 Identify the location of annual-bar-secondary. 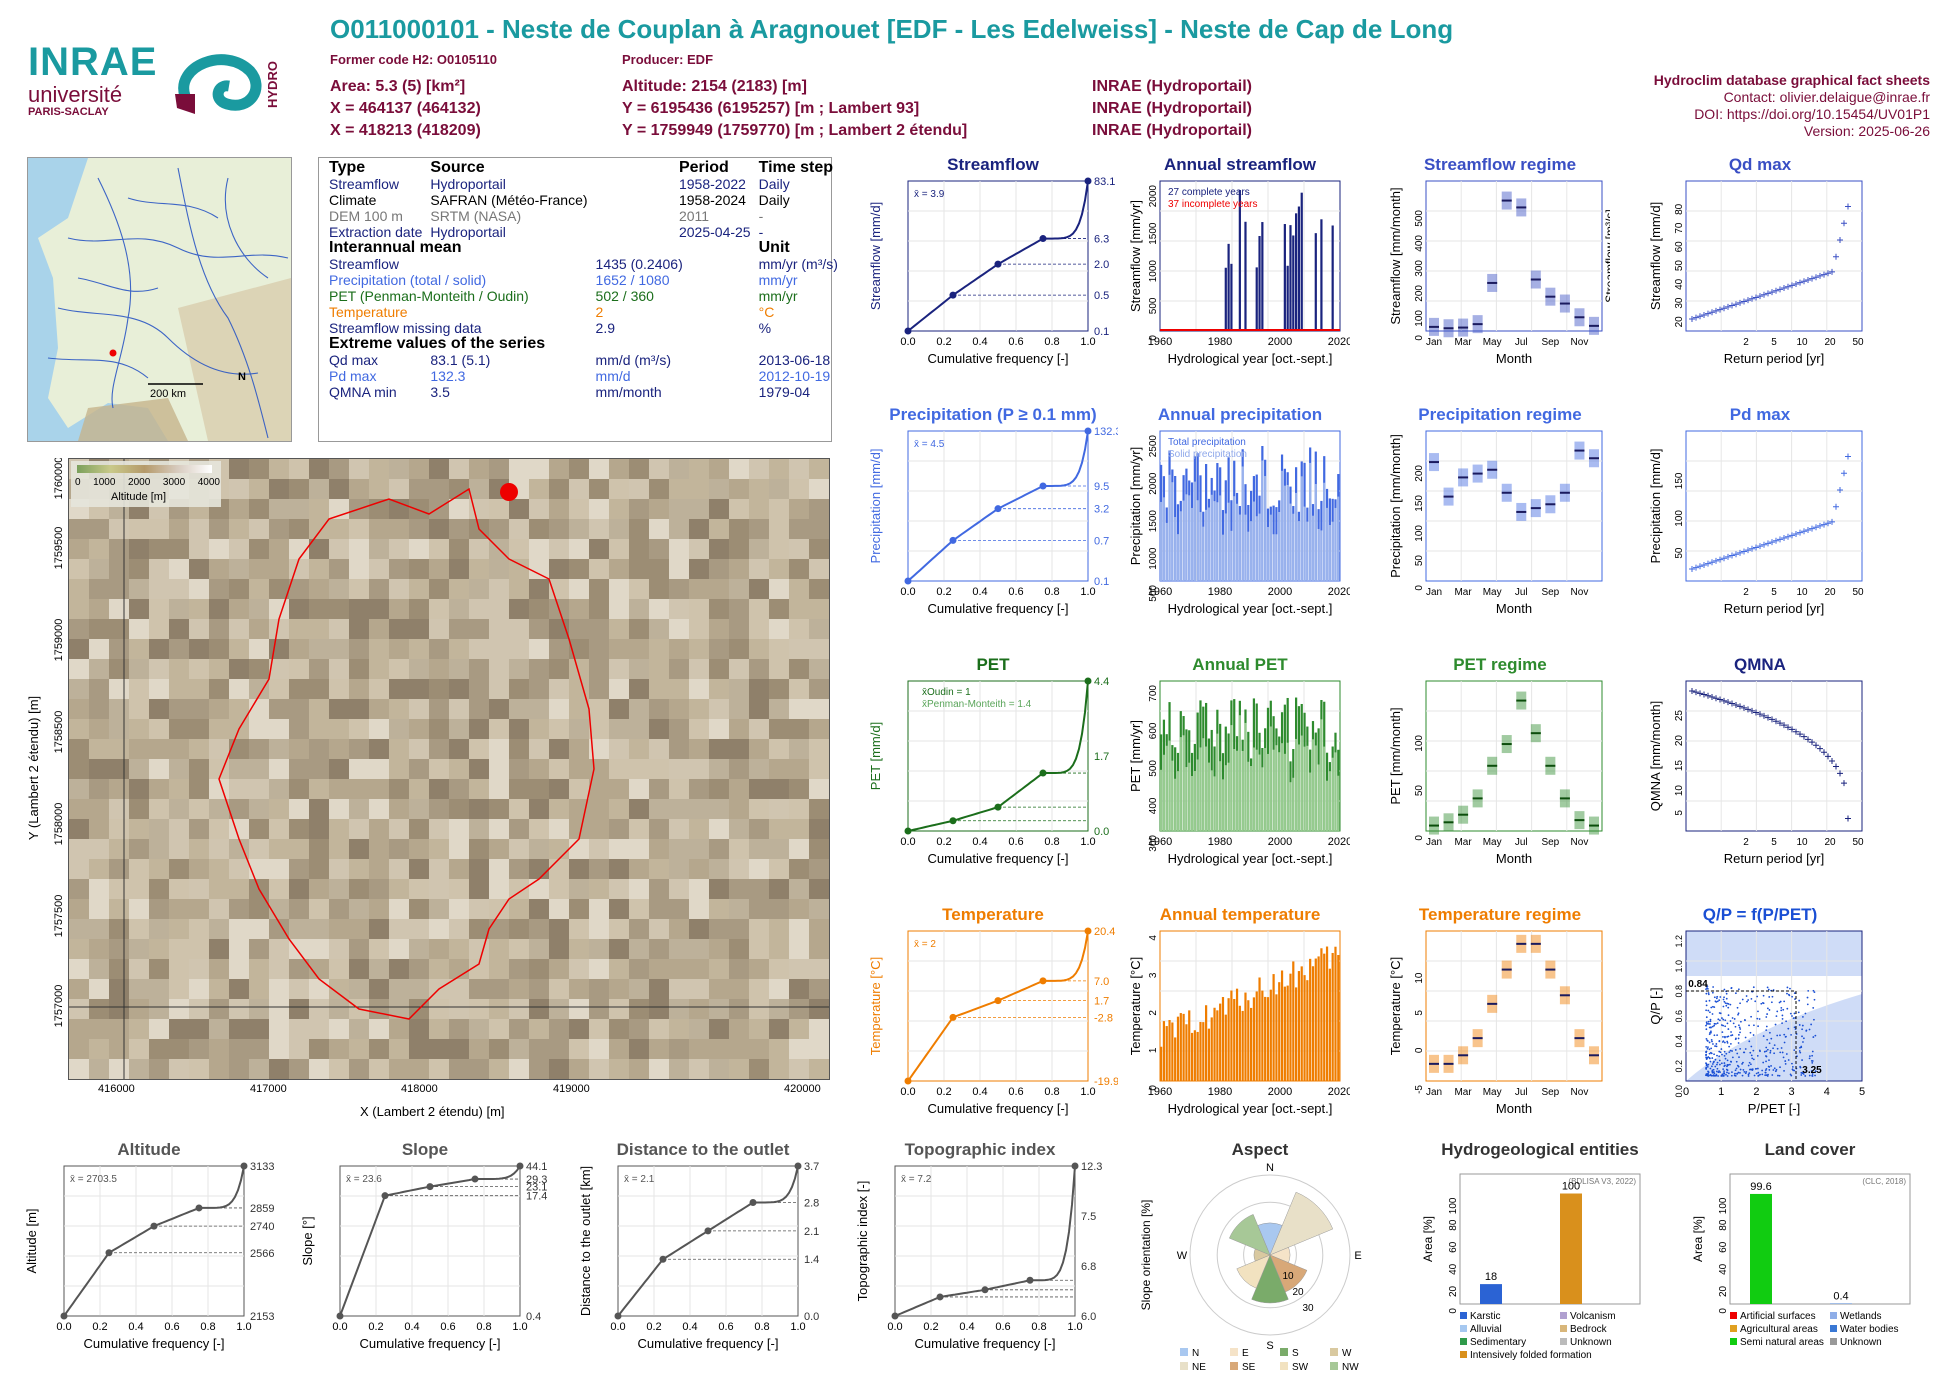
(1223, 557).